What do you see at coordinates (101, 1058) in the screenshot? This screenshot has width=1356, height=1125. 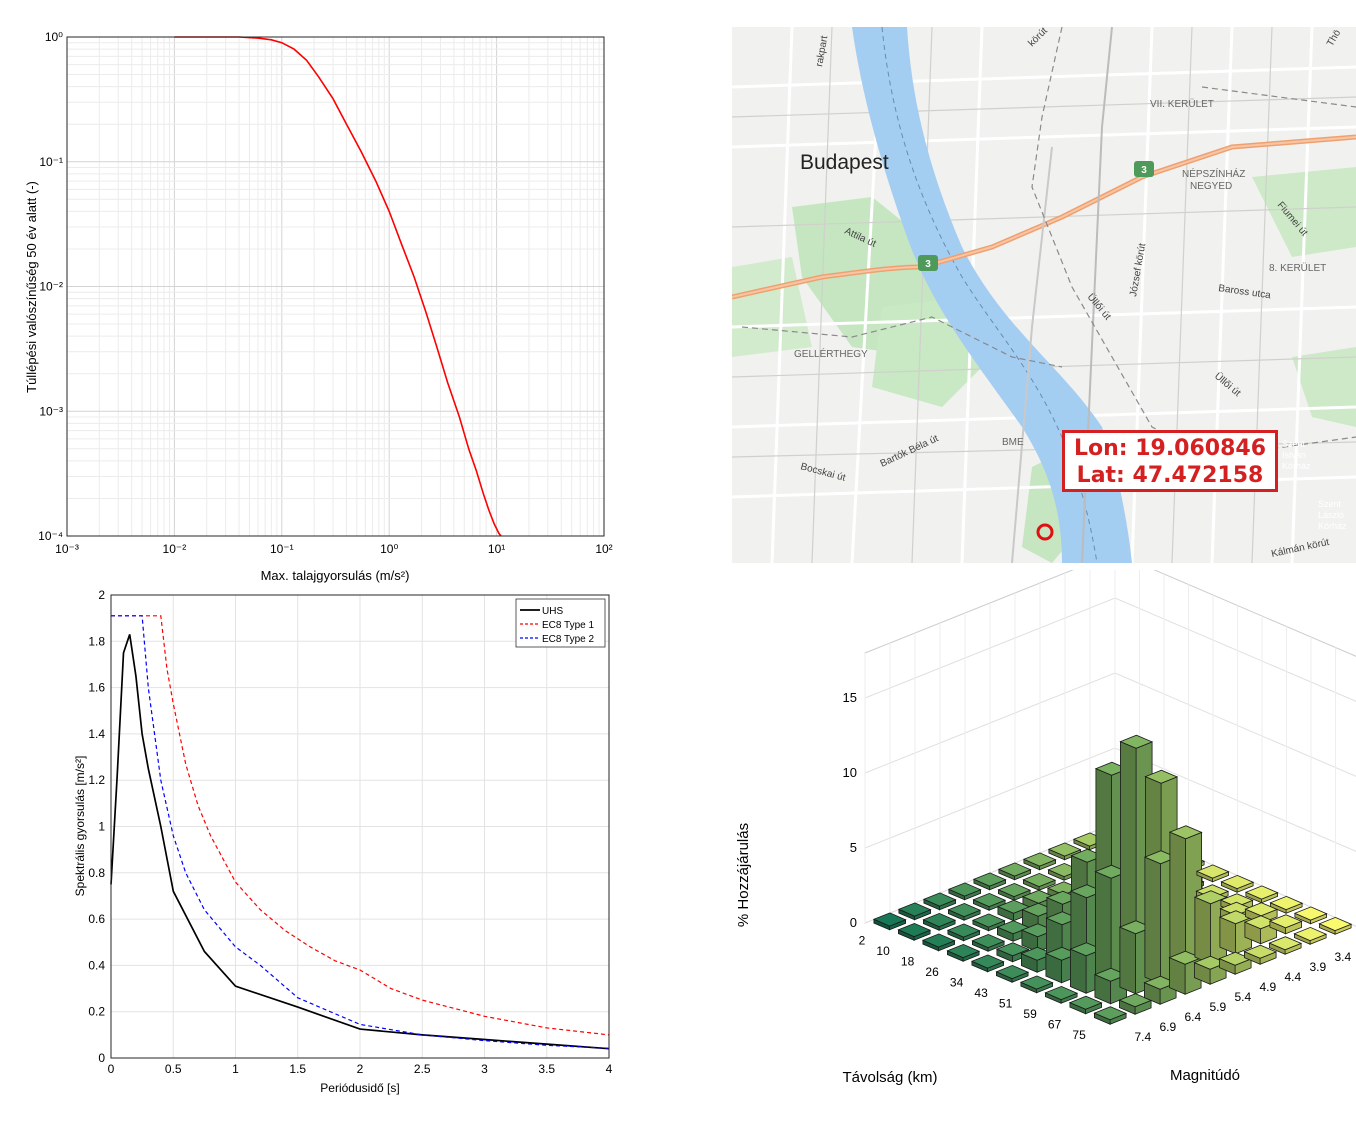 I see `spectrum-ytick: 0` at bounding box center [101, 1058].